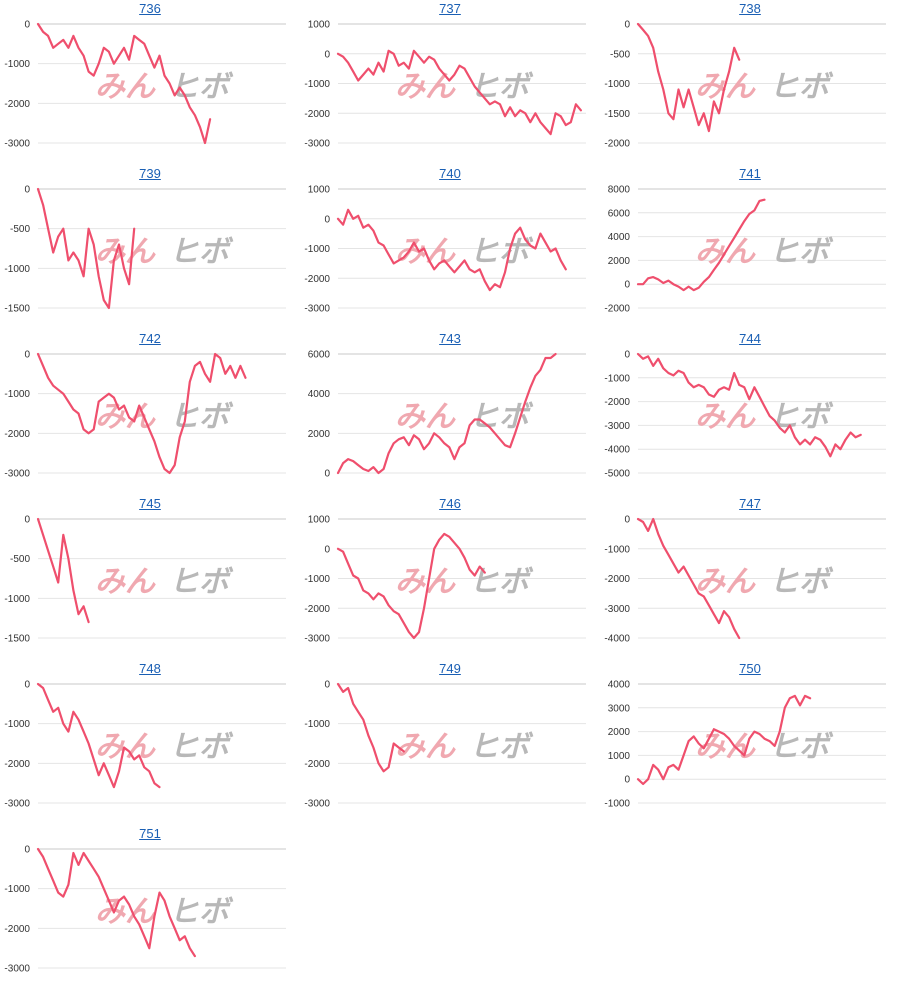 This screenshot has height=990, width=900. I want to click on chart-740: 1000 0 -1000 -2000 -3000 みん ヒボ 740, so click(450, 247).